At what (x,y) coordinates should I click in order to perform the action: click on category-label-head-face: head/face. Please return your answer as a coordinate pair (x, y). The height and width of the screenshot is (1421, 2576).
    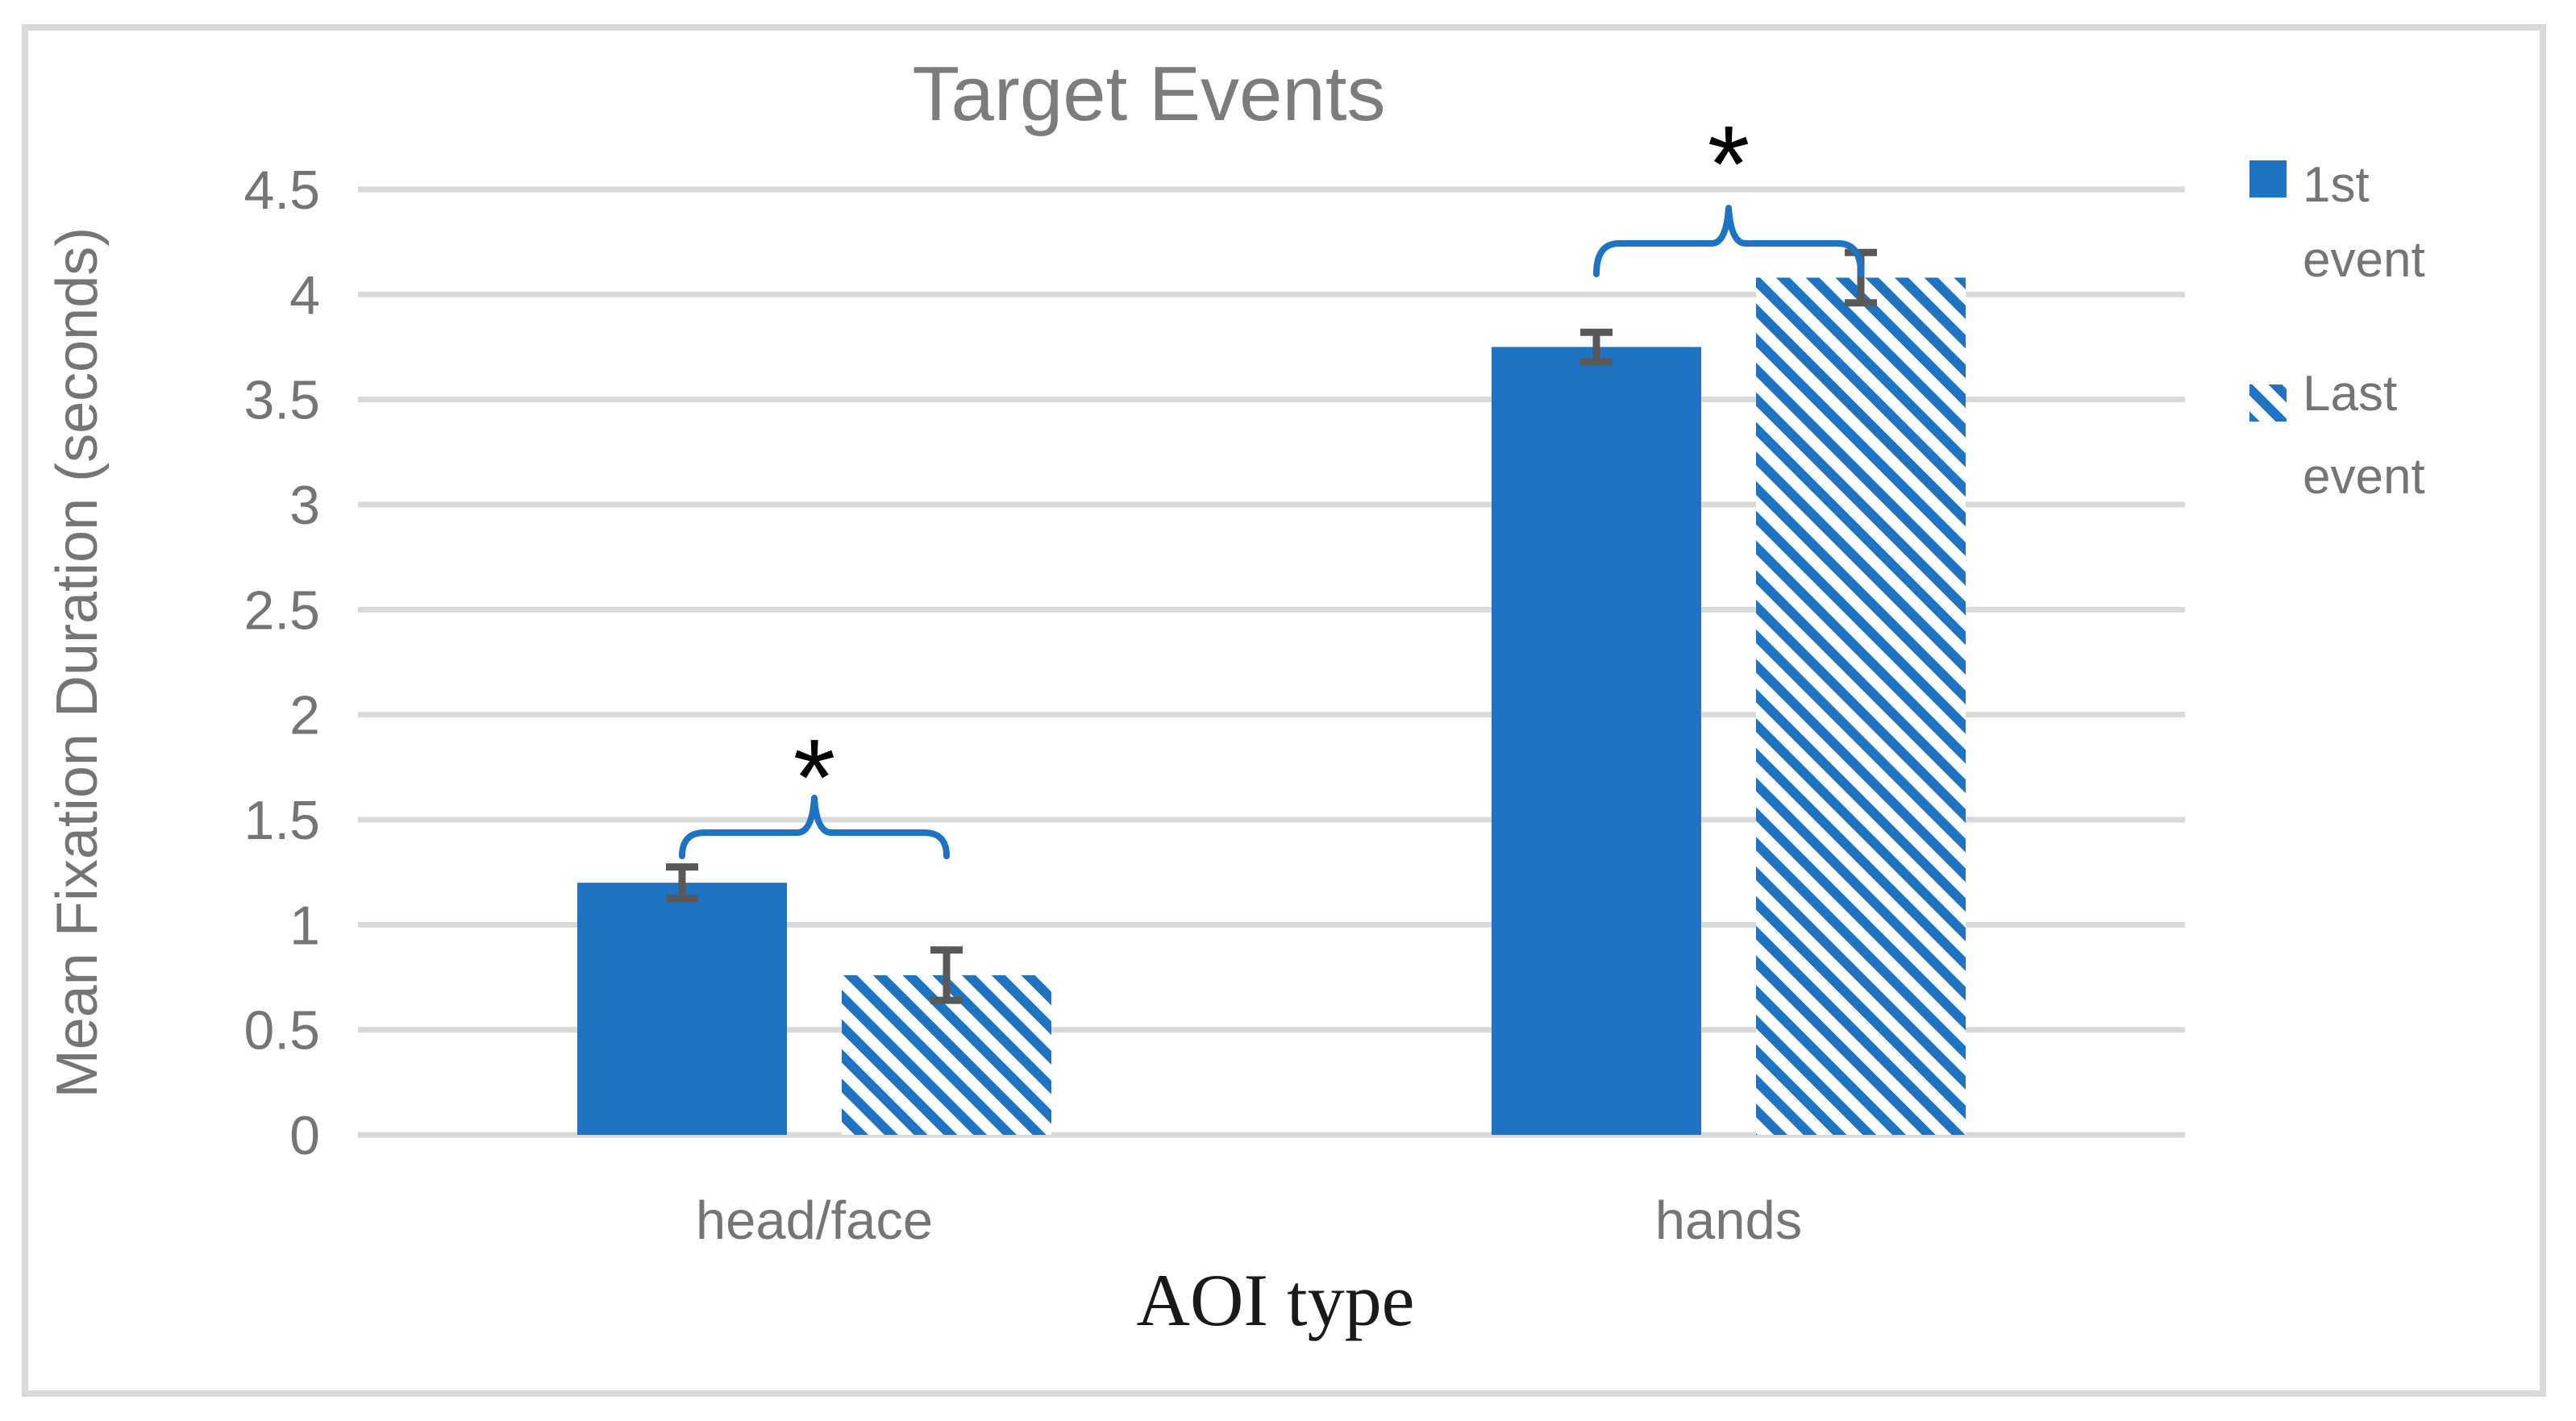
    Looking at the image, I should click on (815, 1220).